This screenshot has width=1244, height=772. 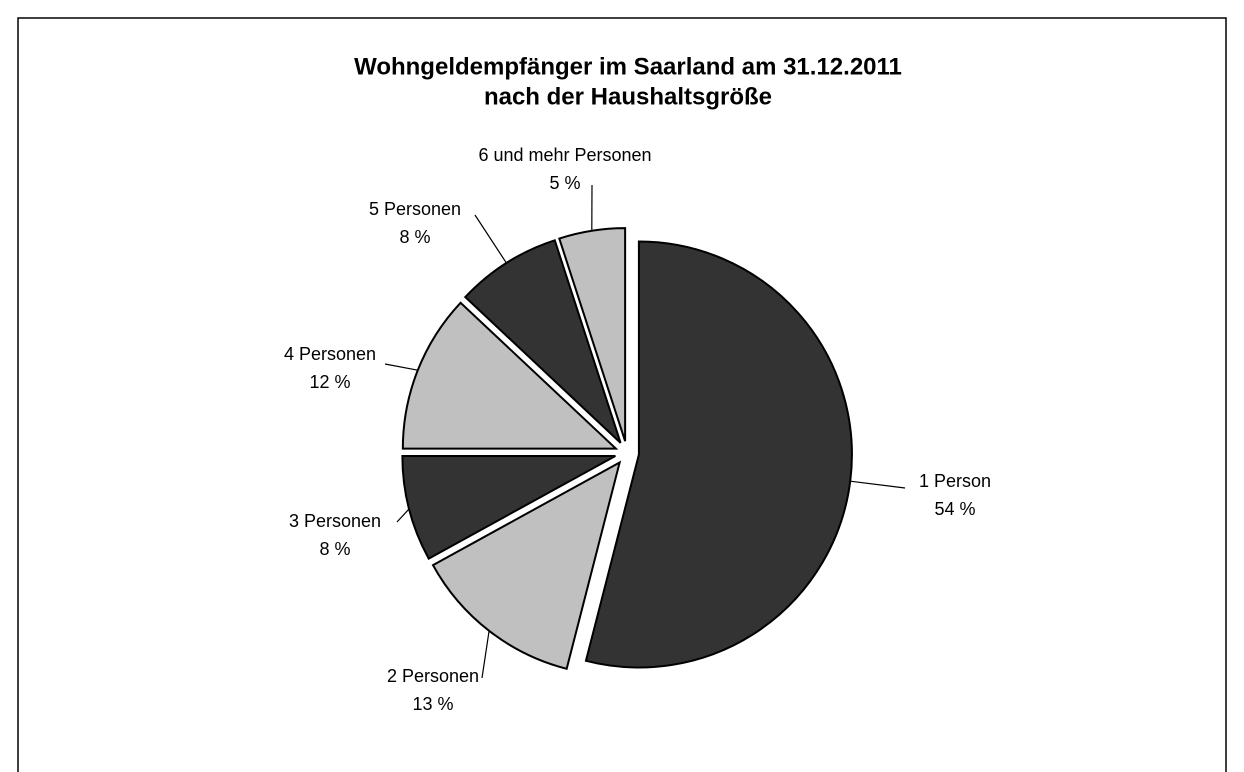 What do you see at coordinates (955, 481) in the screenshot?
I see `slice-label: 1 Person` at bounding box center [955, 481].